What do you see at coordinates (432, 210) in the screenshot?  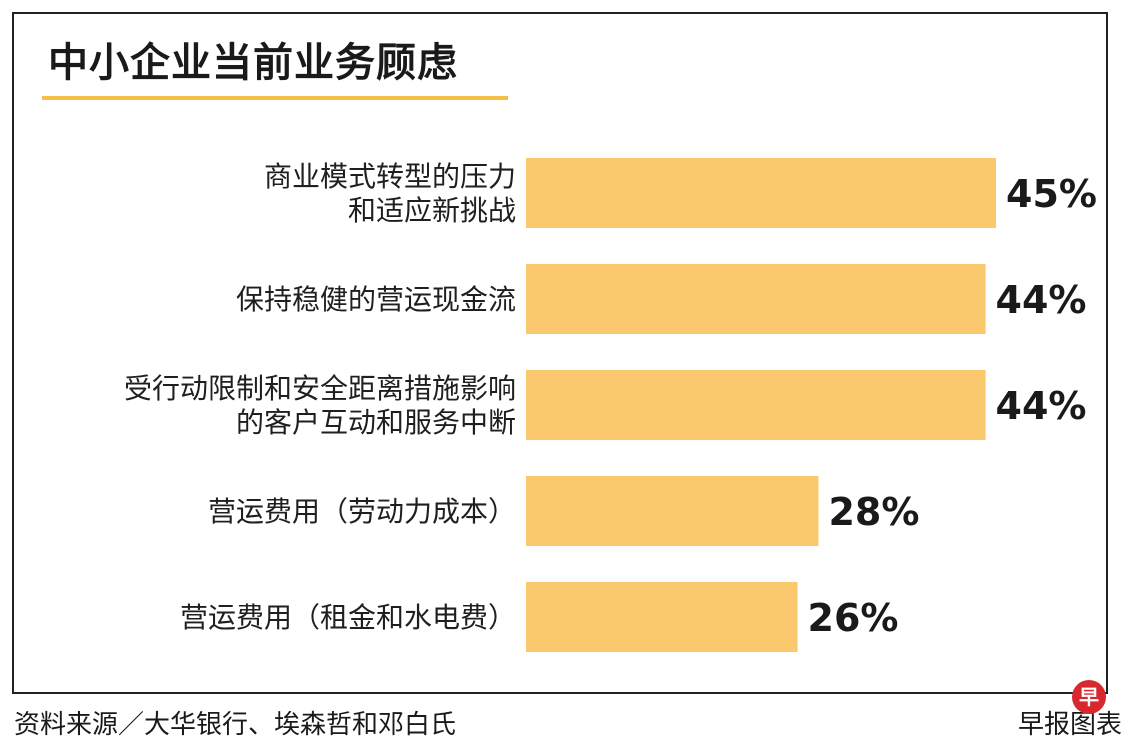 I see `category-label-0-line-1: 和适应新挑战` at bounding box center [432, 210].